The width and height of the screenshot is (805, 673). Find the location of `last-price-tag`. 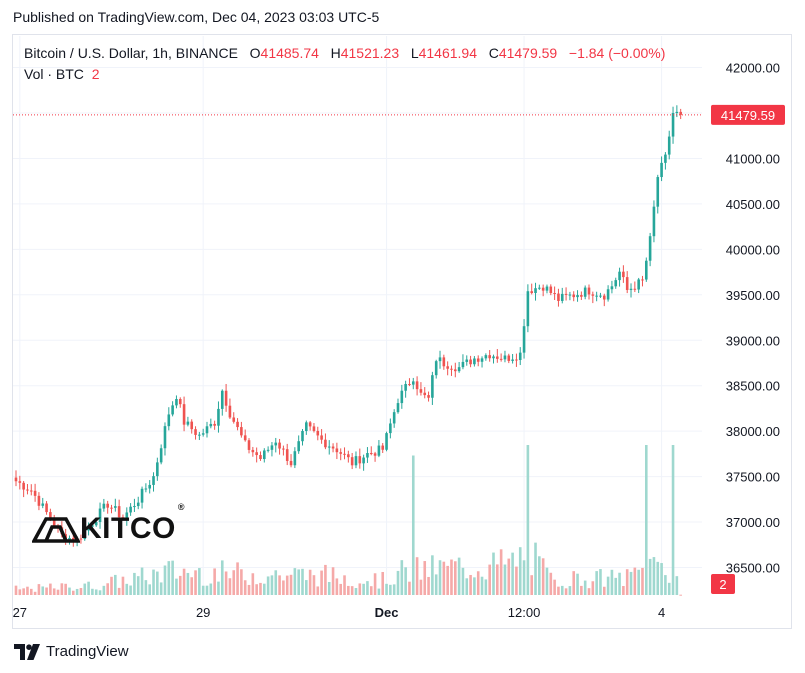

last-price-tag is located at coordinates (748, 114).